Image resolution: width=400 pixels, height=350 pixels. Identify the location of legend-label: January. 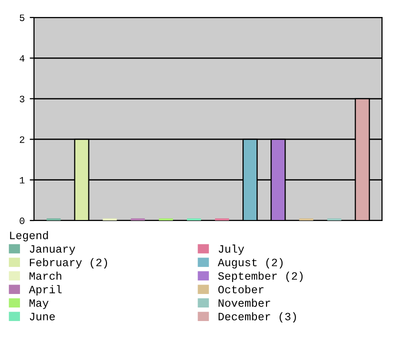
(53, 250).